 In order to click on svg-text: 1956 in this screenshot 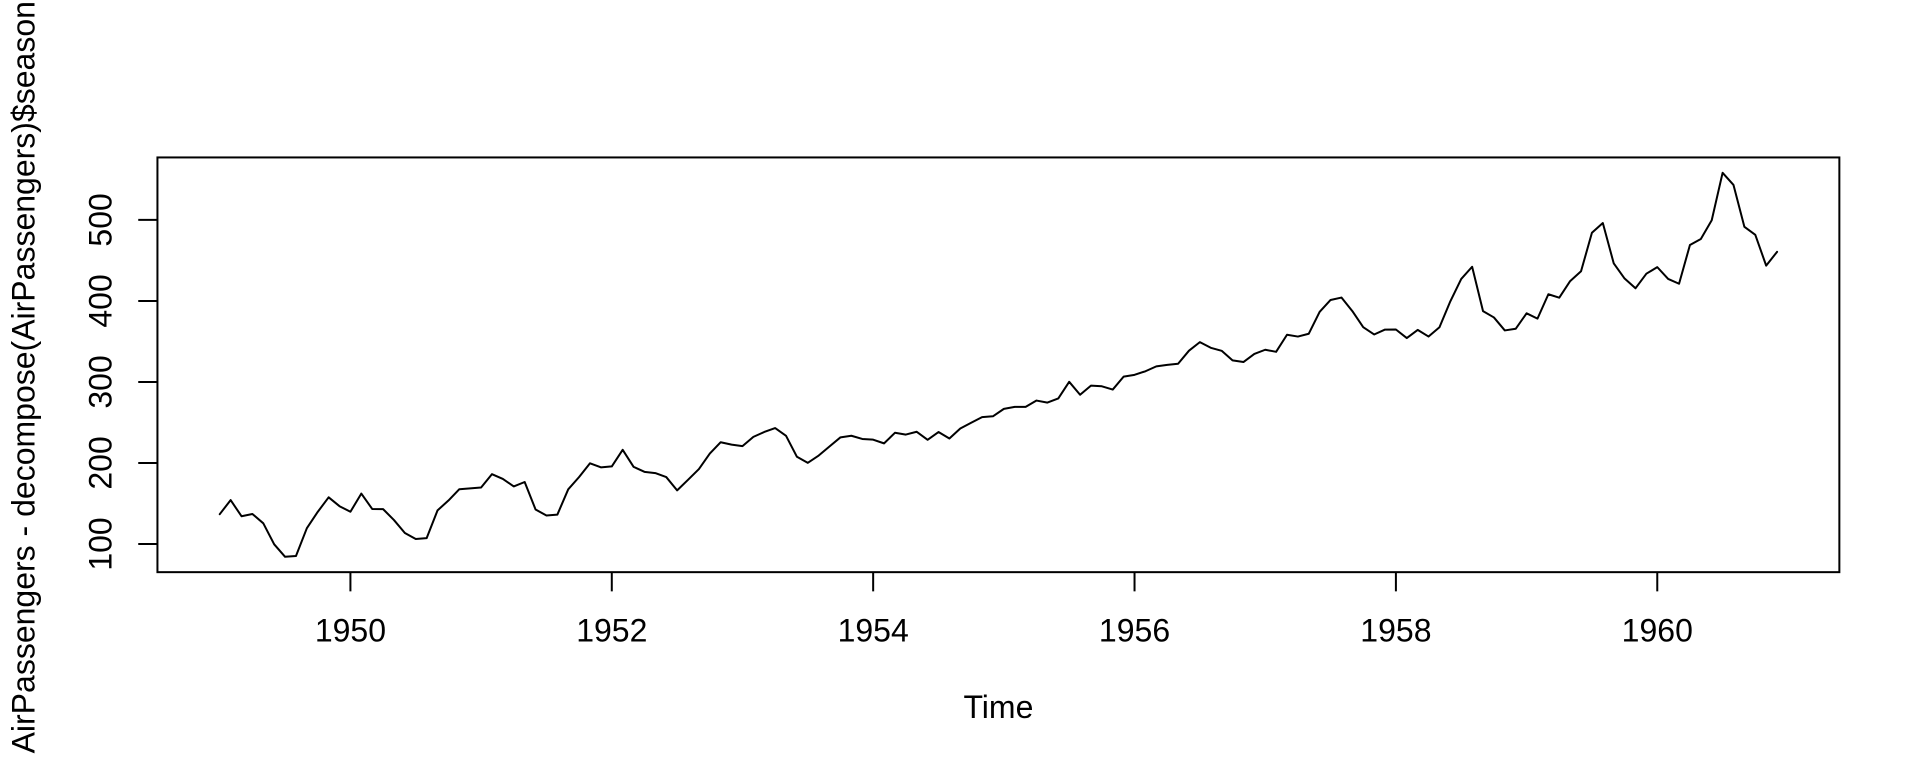, I will do `click(1134, 630)`.